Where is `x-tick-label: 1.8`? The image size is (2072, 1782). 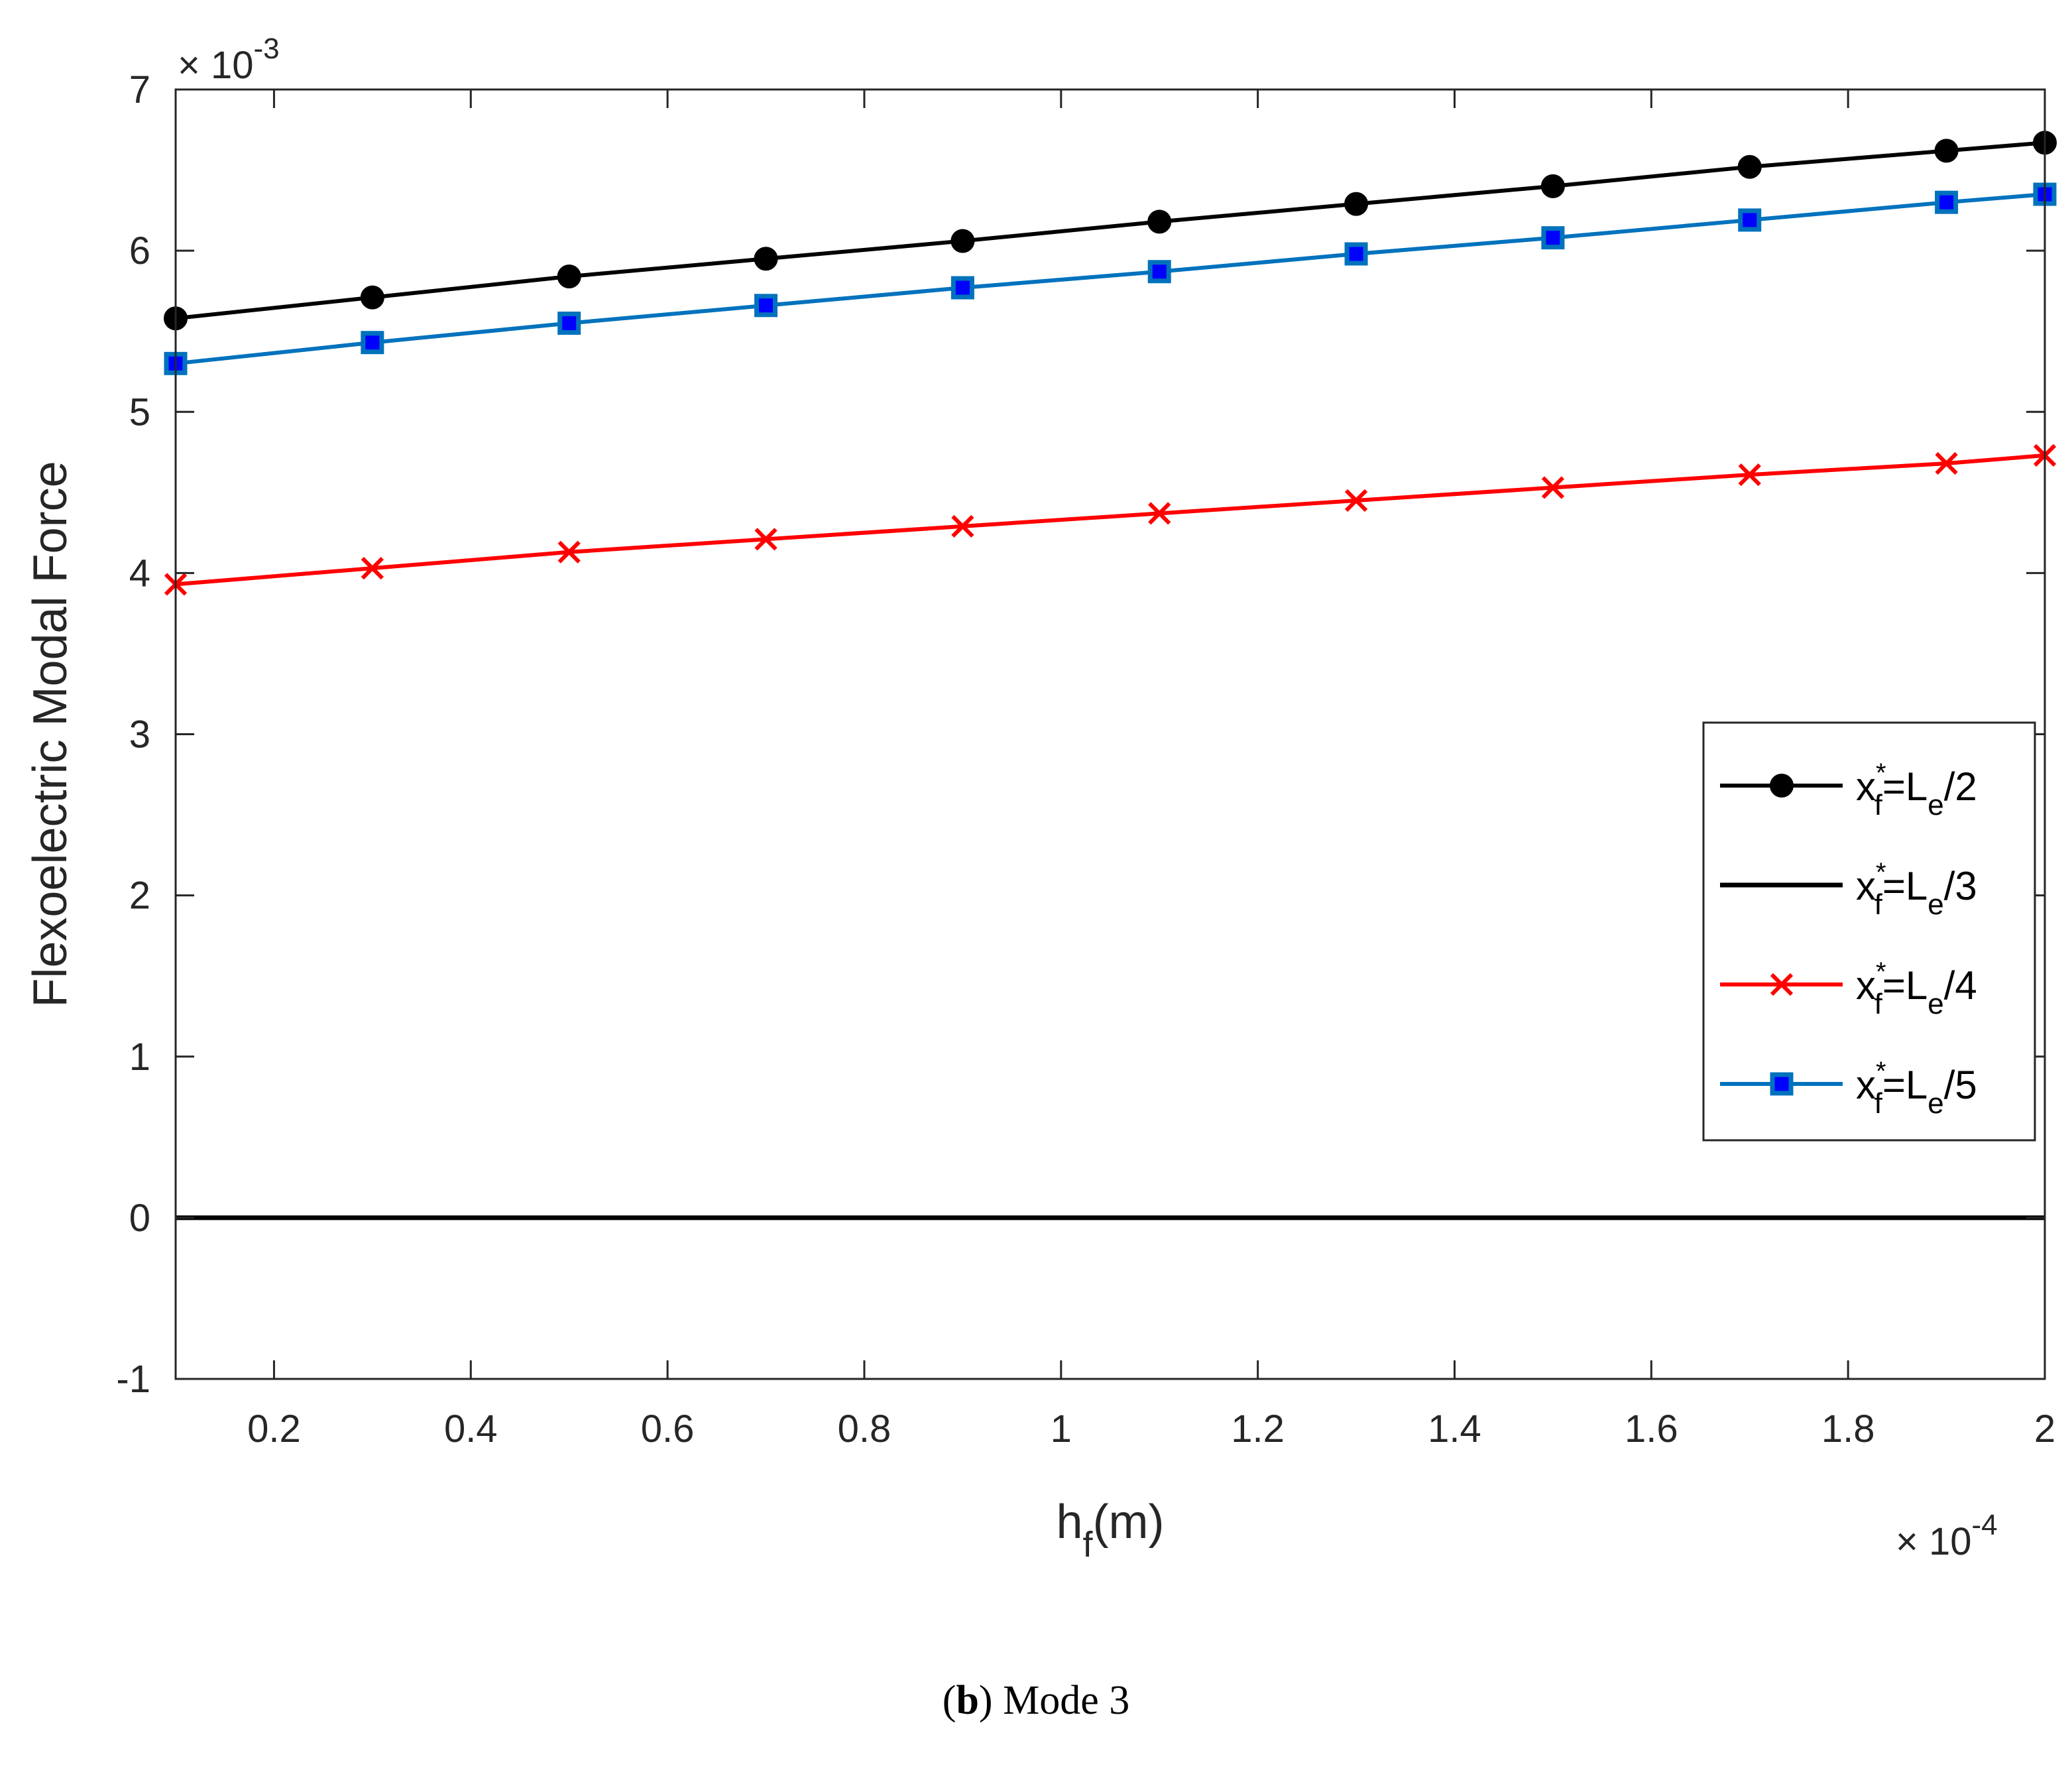
x-tick-label: 1.8 is located at coordinates (1848, 1429).